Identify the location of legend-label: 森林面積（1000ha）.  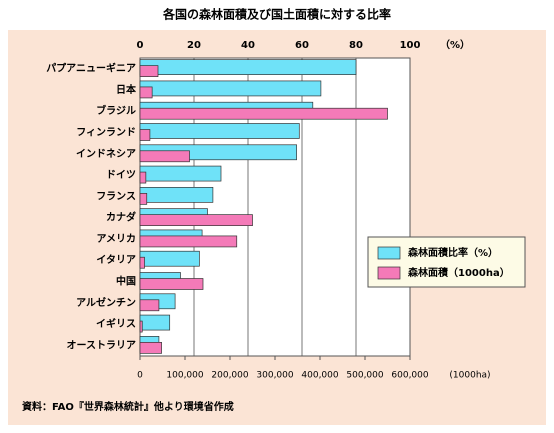
(458, 272).